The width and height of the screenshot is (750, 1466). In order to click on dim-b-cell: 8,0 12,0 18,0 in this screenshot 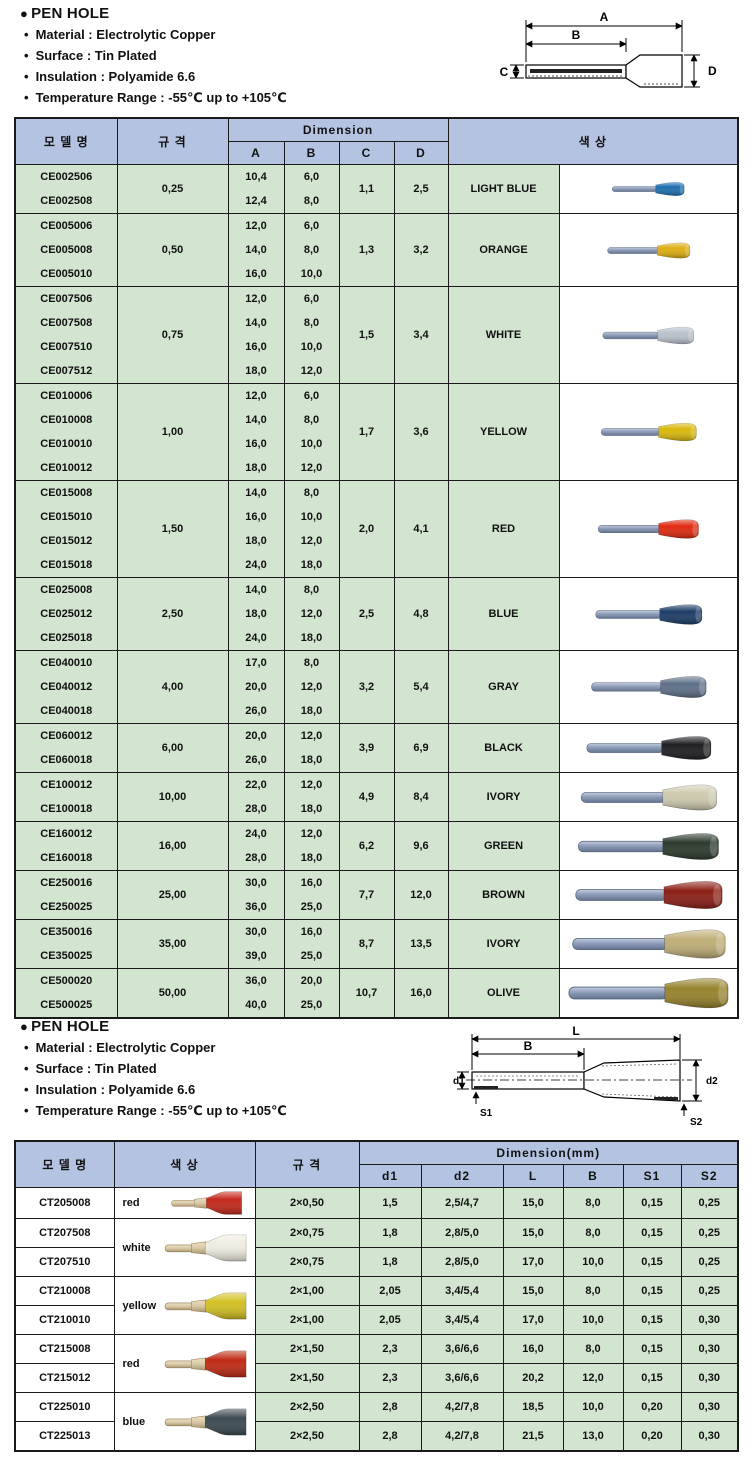, I will do `click(311, 614)`.